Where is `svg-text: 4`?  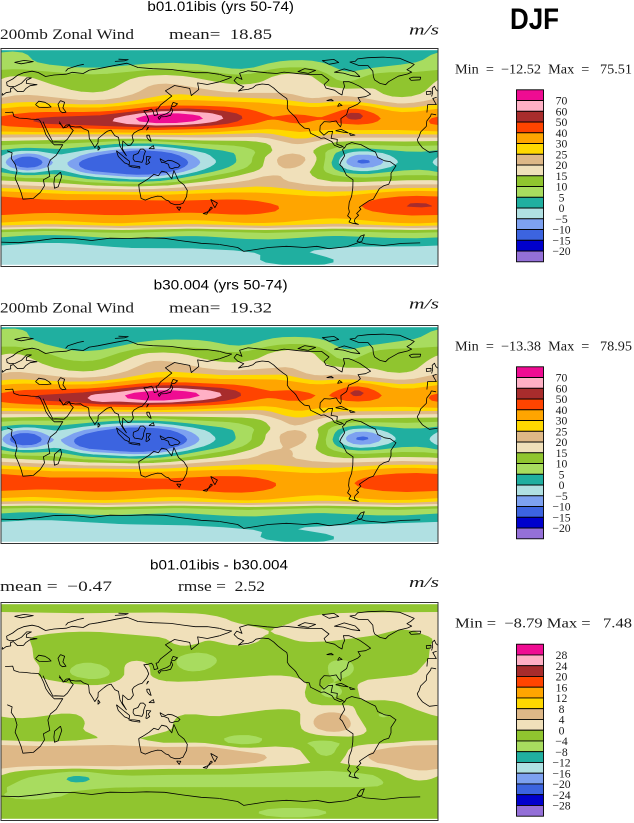
svg-text: 4 is located at coordinates (562, 720).